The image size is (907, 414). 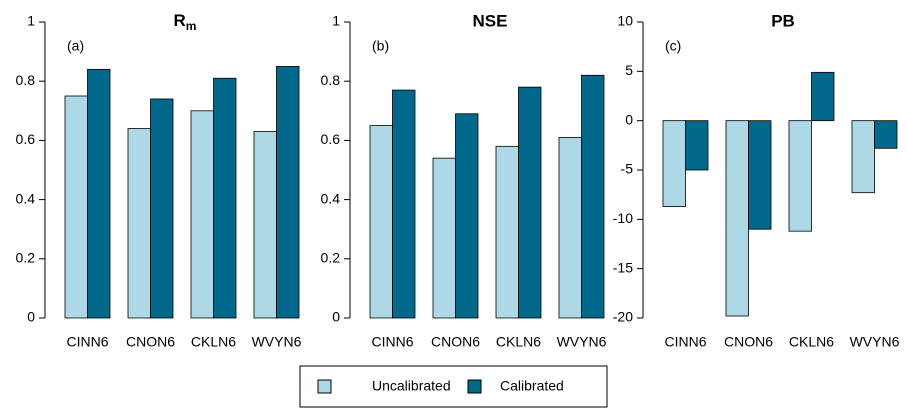 What do you see at coordinates (629, 70) in the screenshot?
I see `y-tick-label: 5` at bounding box center [629, 70].